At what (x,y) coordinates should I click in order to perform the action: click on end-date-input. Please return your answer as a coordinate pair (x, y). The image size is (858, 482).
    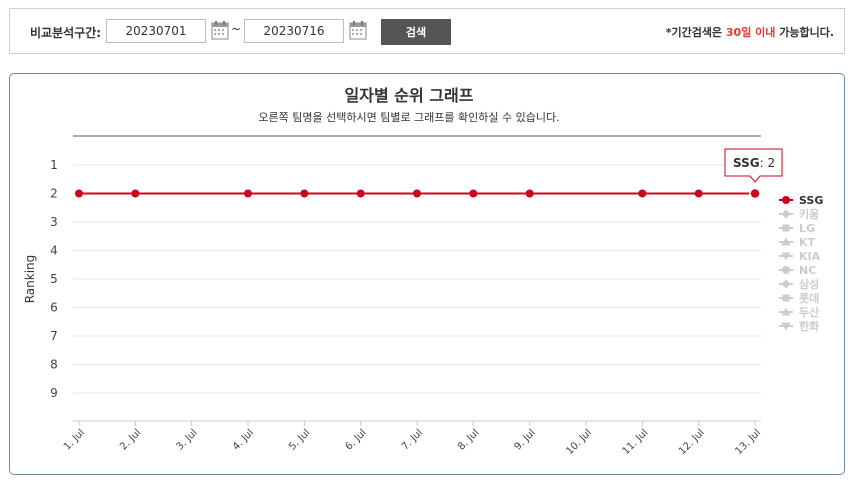
    Looking at the image, I should click on (294, 31).